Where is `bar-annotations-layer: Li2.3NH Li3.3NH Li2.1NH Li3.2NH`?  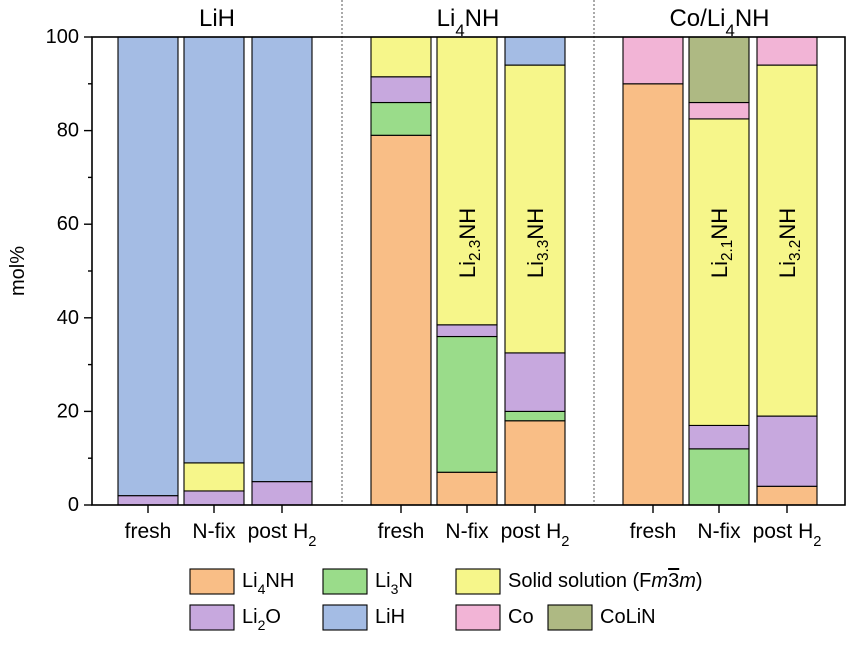 bar-annotations-layer: Li2.3NH Li3.3NH Li2.1NH Li3.2NH is located at coordinates (630, 243).